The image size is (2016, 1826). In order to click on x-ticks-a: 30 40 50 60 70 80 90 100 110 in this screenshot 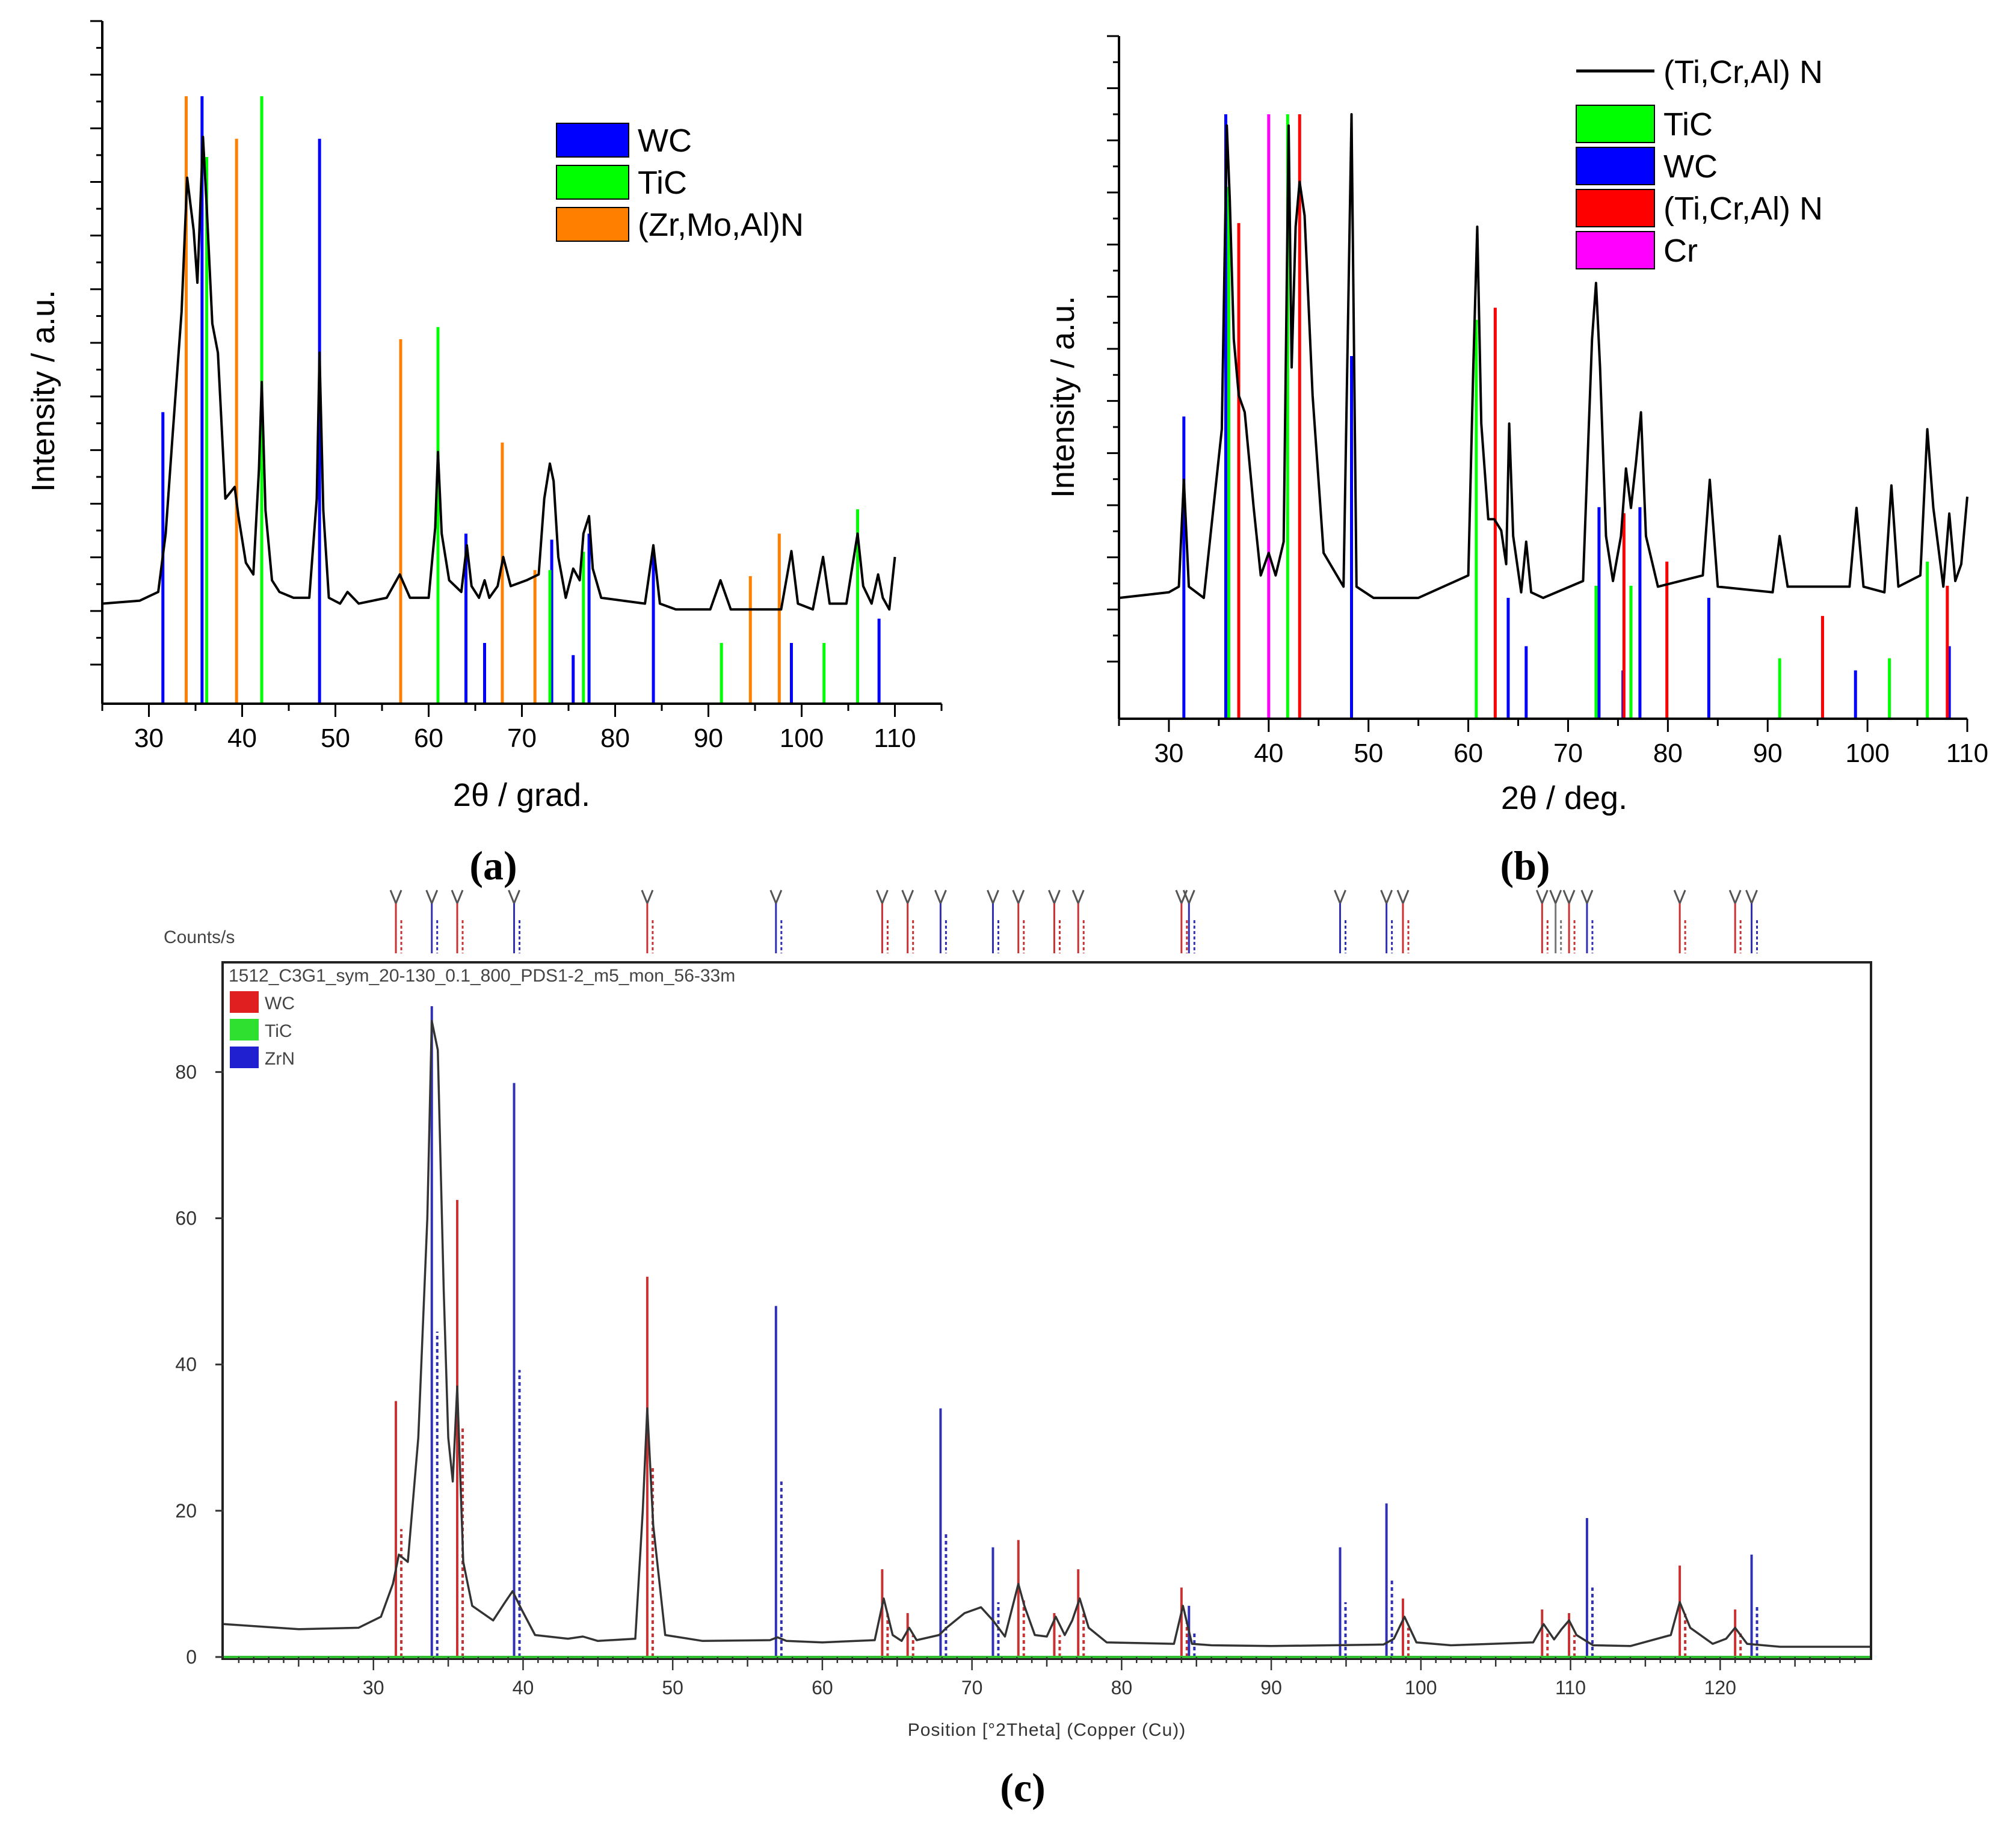, I will do `click(522, 729)`.